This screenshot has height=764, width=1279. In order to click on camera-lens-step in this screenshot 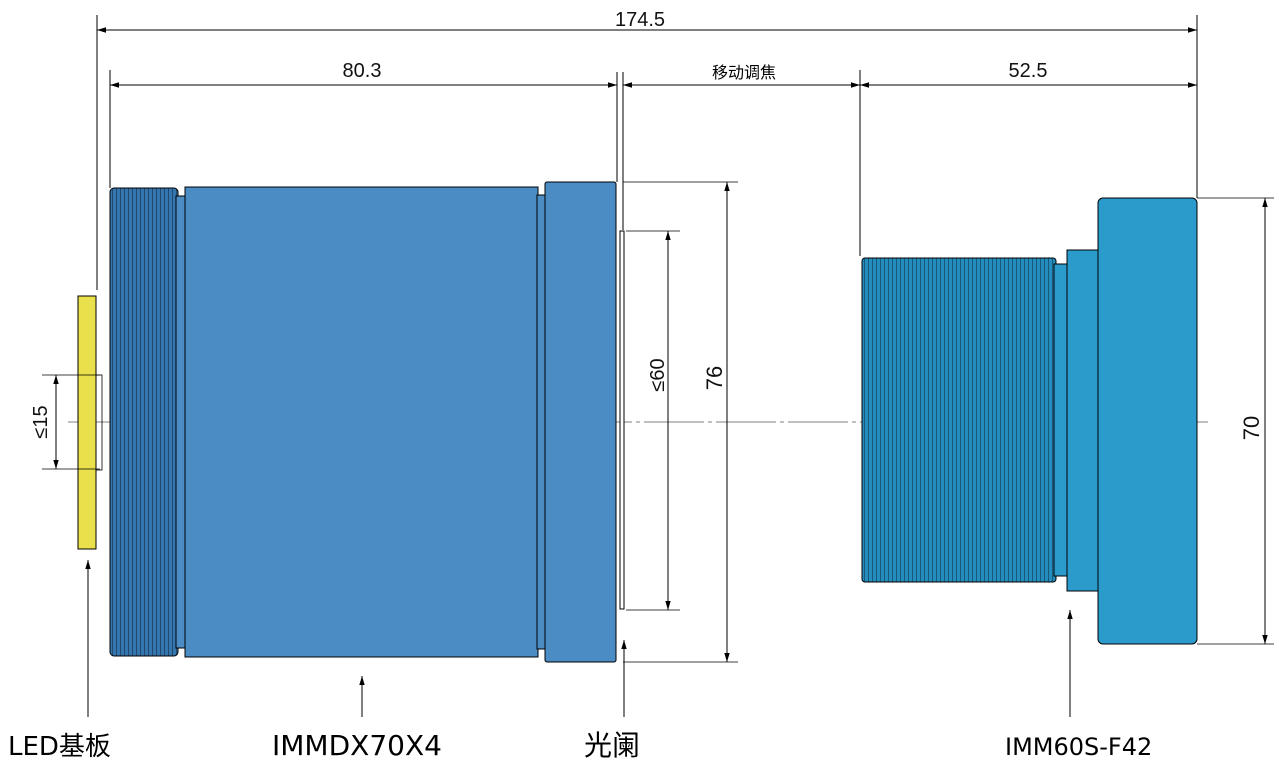, I will do `click(1083, 420)`.